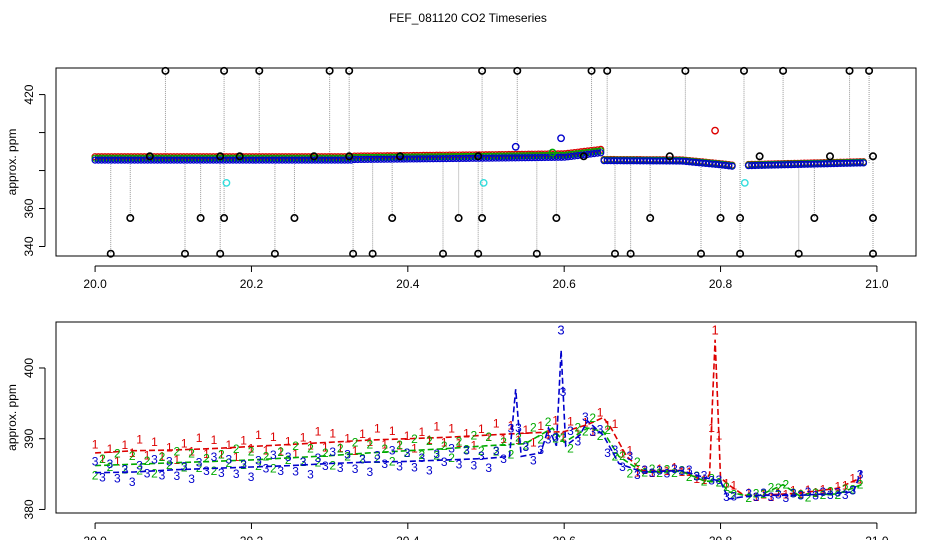  Describe the element at coordinates (29, 438) in the screenshot. I see `y-tick-label: 390` at that location.